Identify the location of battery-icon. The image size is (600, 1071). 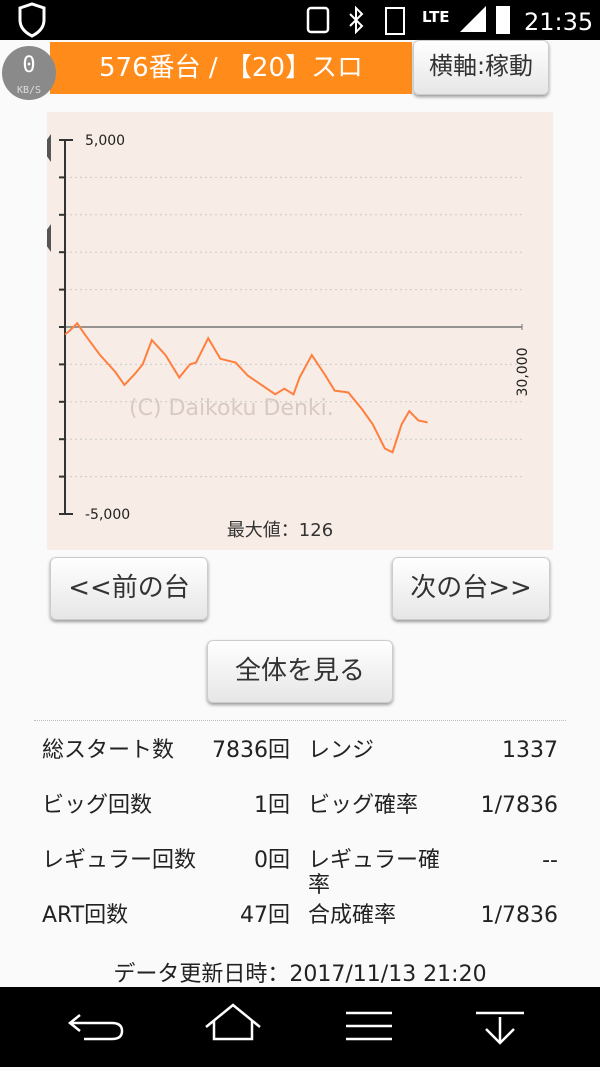
(503, 20).